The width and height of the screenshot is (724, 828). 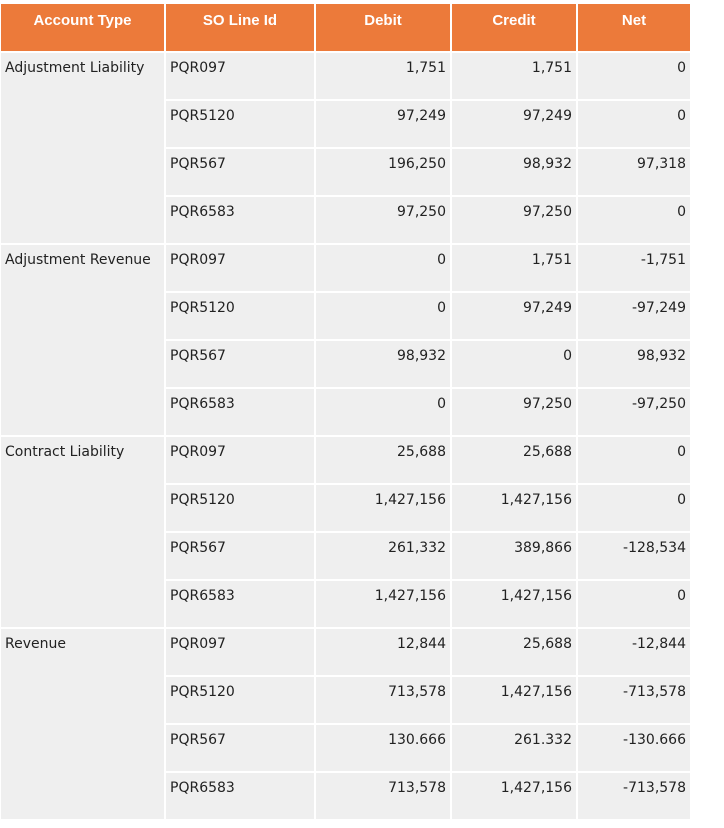 I want to click on header-row: Account Type SO Line Id Debit Credit Net, so click(x=345, y=27).